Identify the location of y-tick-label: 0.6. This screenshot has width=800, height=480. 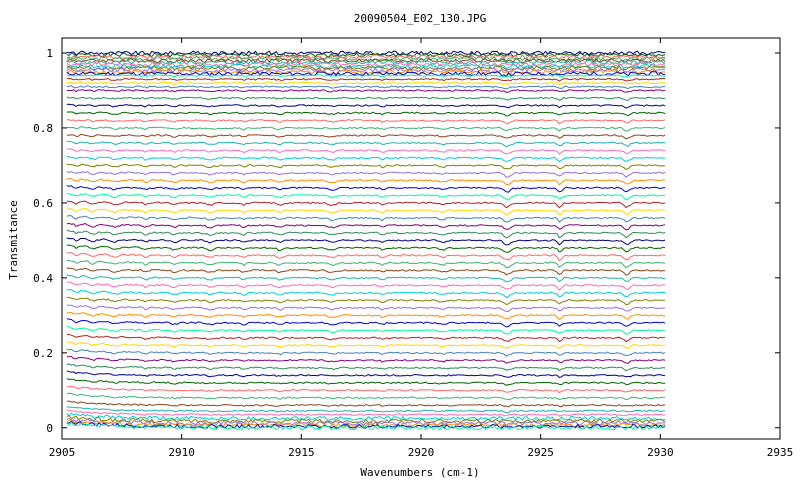
(43, 203).